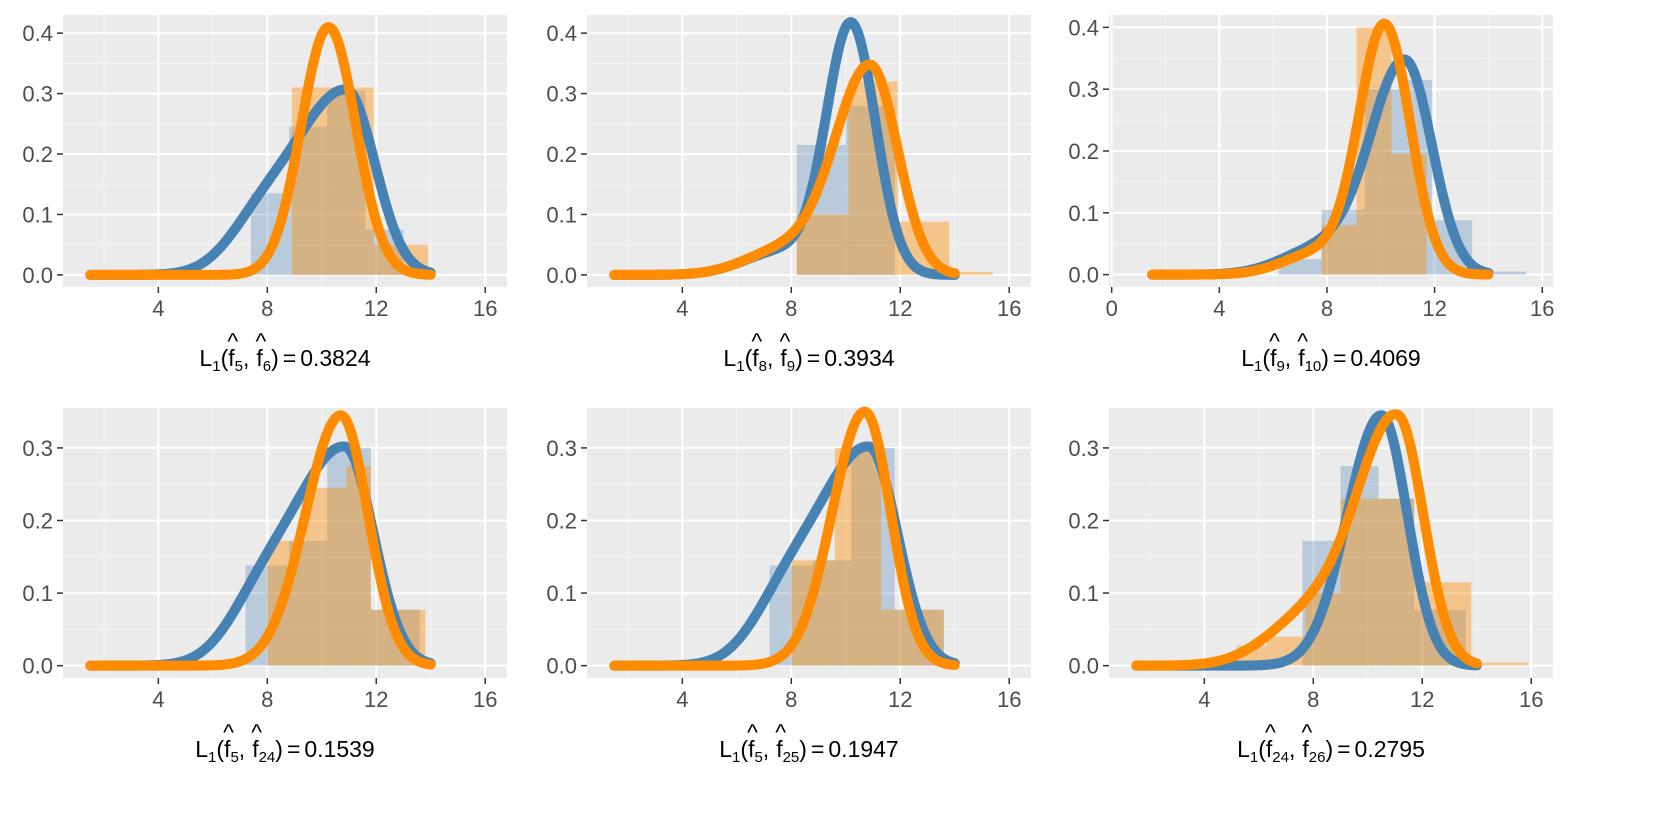 The width and height of the screenshot is (1661, 830). Describe the element at coordinates (267, 366) in the screenshot. I see `label-subscript-b: 6` at that location.